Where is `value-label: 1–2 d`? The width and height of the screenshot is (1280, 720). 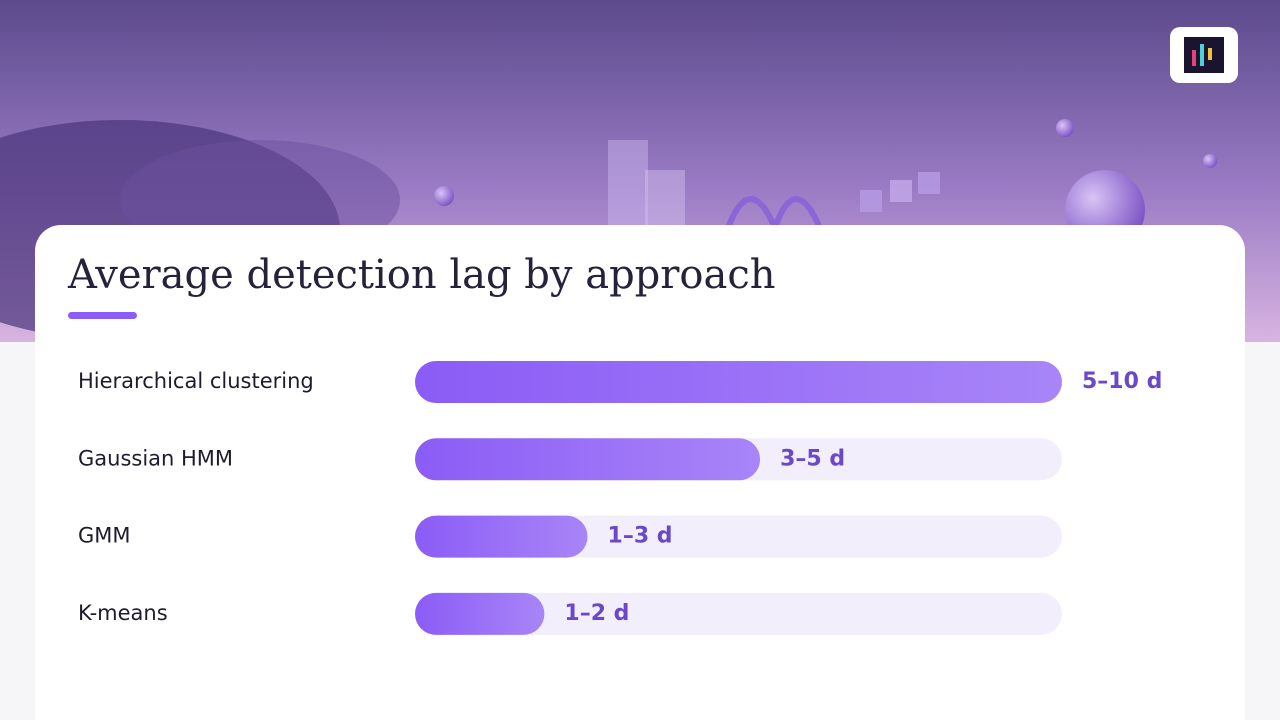
value-label: 1–2 d is located at coordinates (596, 613).